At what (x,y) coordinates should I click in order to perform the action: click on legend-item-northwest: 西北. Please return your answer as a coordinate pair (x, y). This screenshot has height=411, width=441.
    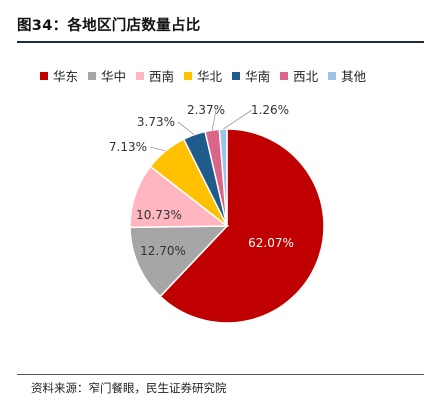
    Looking at the image, I should click on (299, 75).